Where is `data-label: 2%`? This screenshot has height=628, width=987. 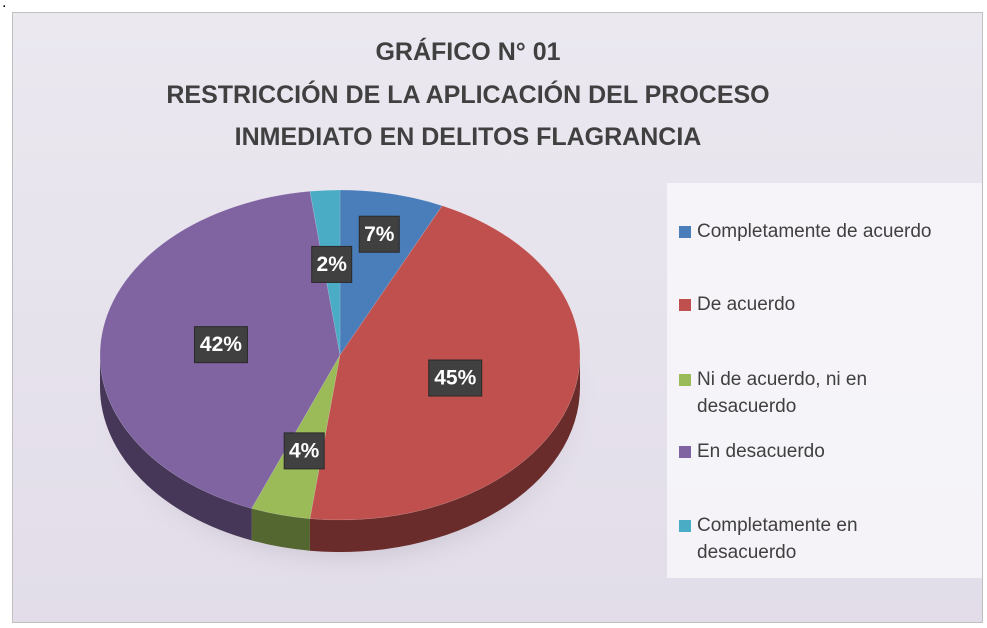
data-label: 2% is located at coordinates (332, 264).